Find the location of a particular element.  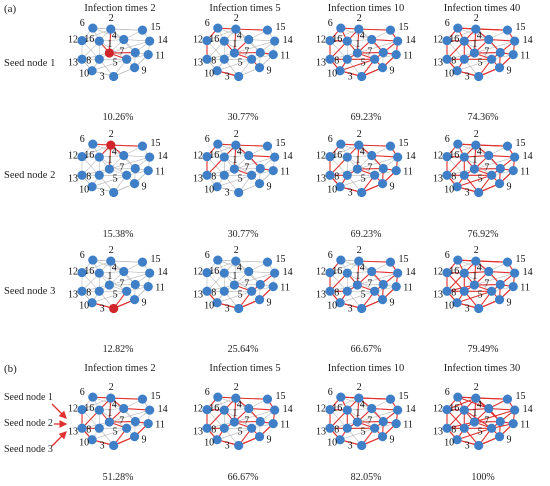

node-label-1: 1 is located at coordinates (474, 44).